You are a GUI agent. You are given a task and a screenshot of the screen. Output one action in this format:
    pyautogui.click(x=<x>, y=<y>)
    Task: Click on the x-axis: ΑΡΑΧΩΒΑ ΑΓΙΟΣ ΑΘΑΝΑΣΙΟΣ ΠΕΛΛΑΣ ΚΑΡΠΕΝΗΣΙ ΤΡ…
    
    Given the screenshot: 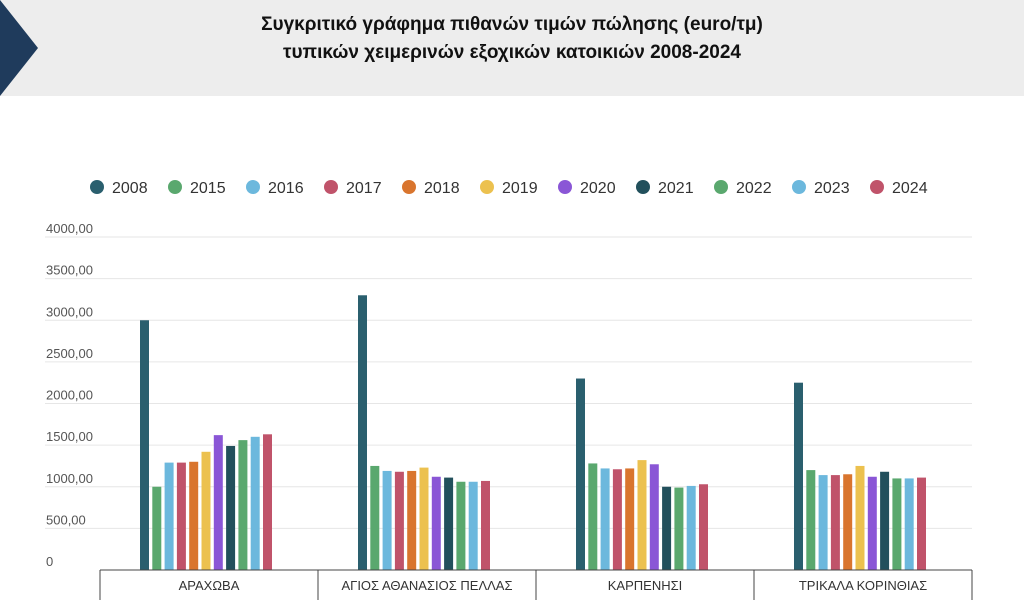 What is the action you would take?
    pyautogui.click(x=536, y=584)
    